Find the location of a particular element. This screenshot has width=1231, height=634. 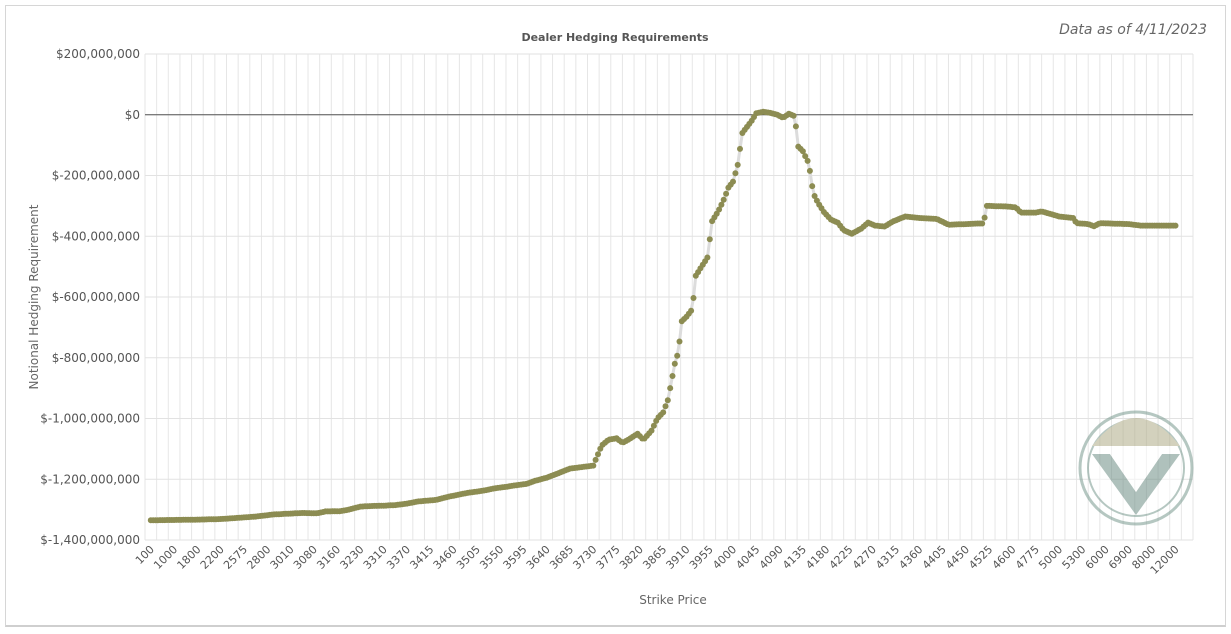

x-tick-label: 4225 is located at coordinates (841, 557).